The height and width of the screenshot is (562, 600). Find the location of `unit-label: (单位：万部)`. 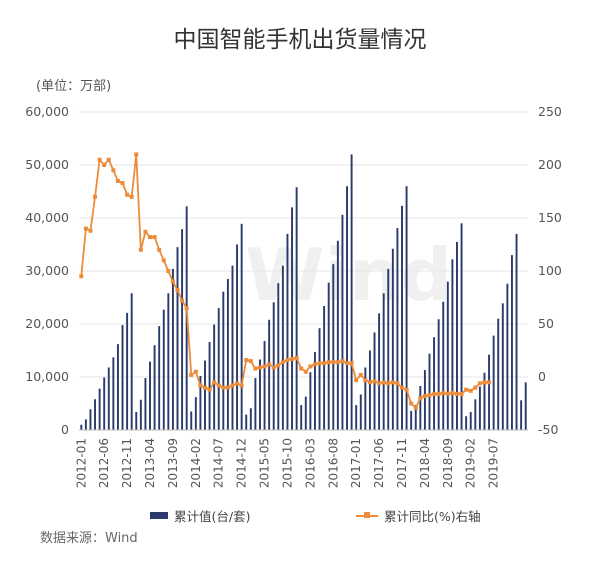

unit-label: (单位：万部) is located at coordinates (74, 86).